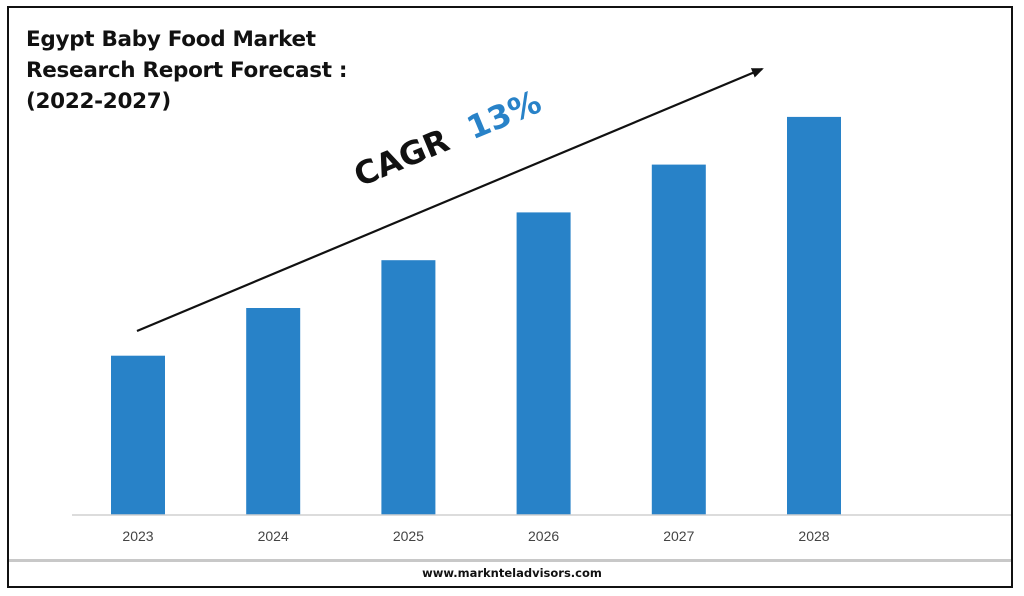  I want to click on title-line-3: (2022-2027), so click(98, 101).